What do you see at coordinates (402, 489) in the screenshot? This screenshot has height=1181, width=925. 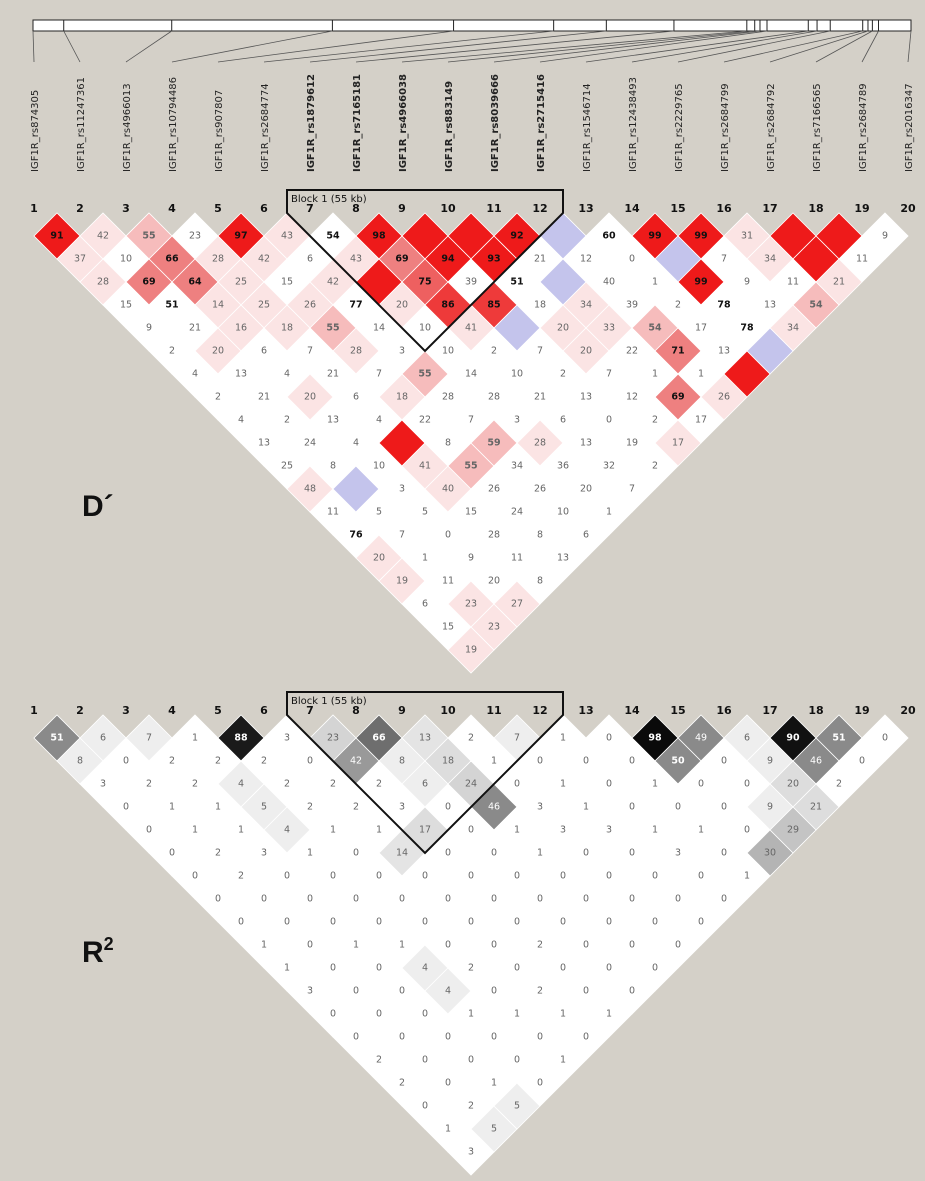 I see `d-prime-cell-value: 3` at bounding box center [402, 489].